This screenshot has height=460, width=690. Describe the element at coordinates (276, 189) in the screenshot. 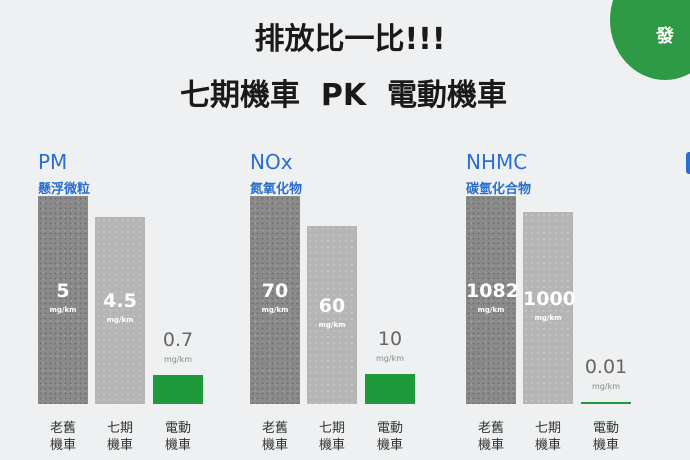

I see `chart-subtitle: 氮氧化物` at that location.